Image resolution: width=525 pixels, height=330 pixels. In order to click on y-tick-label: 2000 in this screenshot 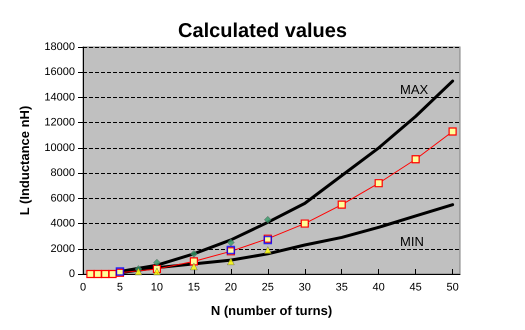, I will do `click(62, 248)`.